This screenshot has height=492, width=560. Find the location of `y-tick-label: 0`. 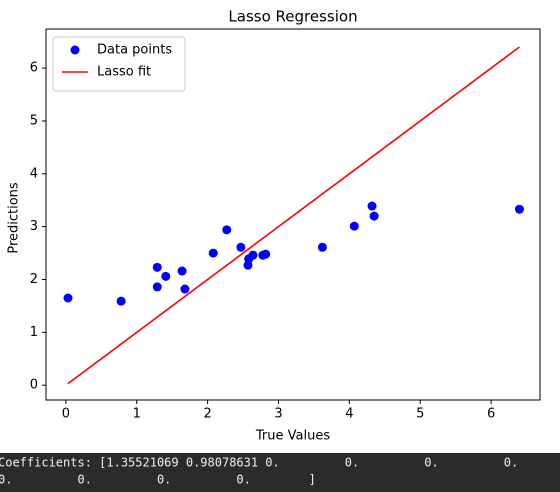

y-tick-label: 0 is located at coordinates (34, 385).